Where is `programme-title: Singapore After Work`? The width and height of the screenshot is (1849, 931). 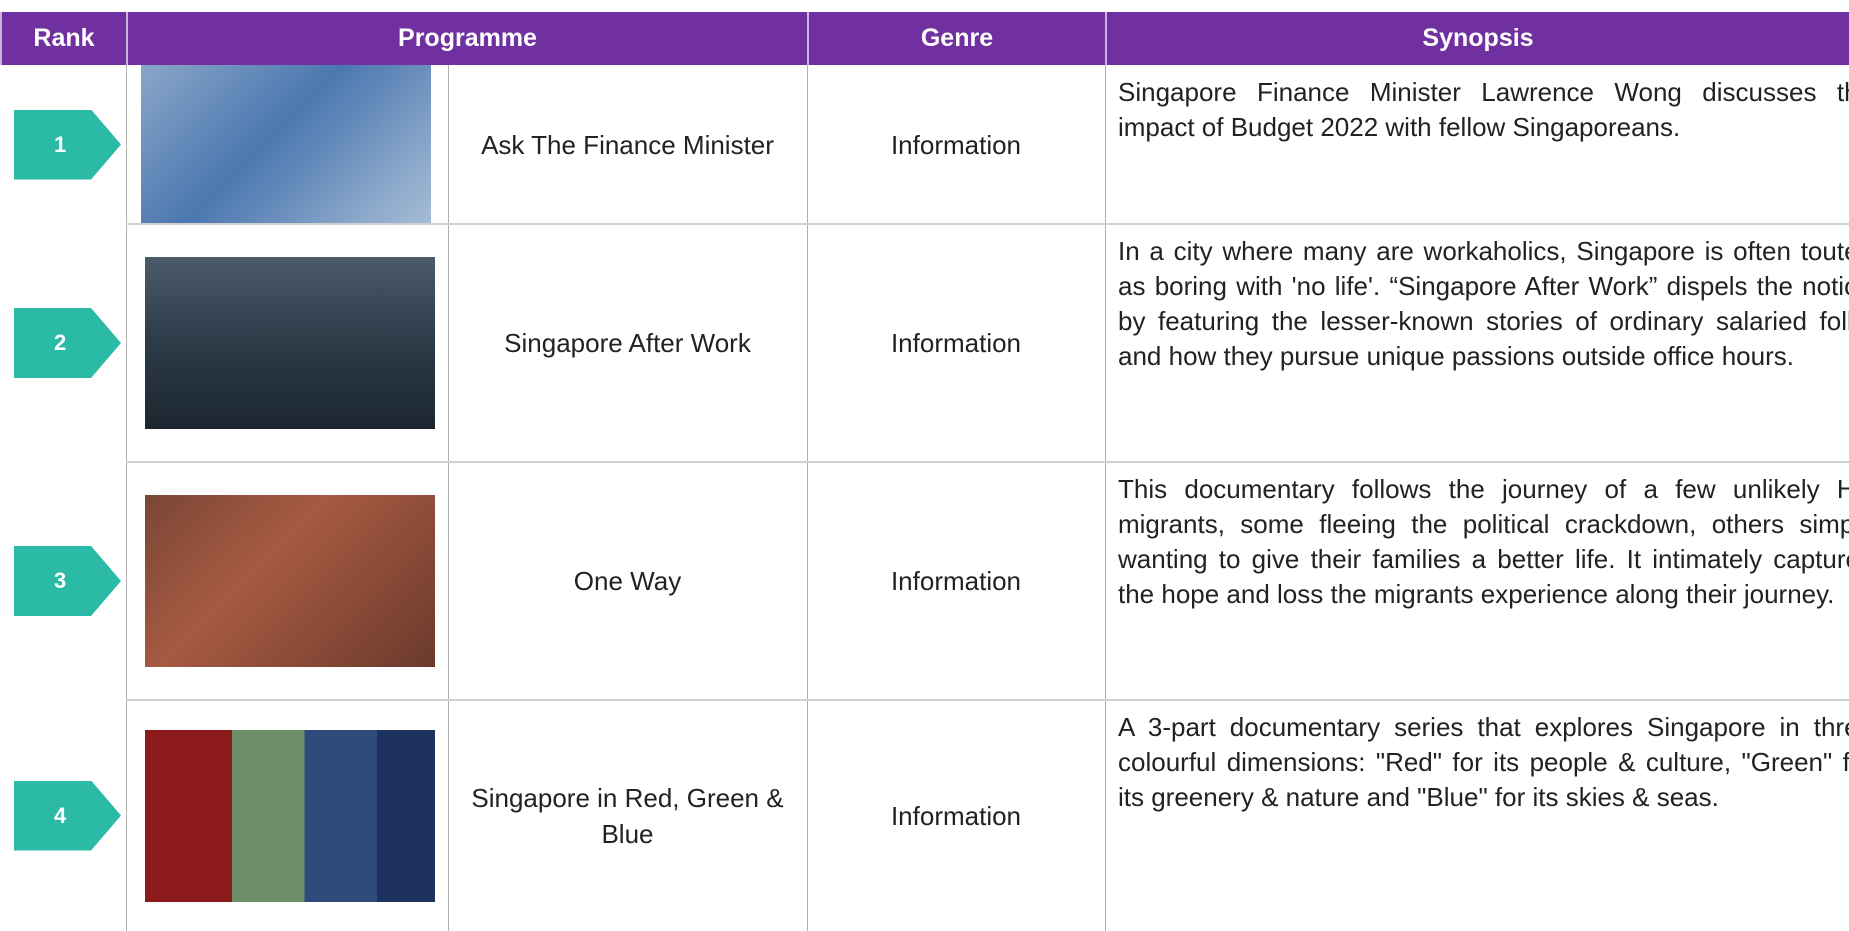
programme-title: Singapore After Work is located at coordinates (627, 343).